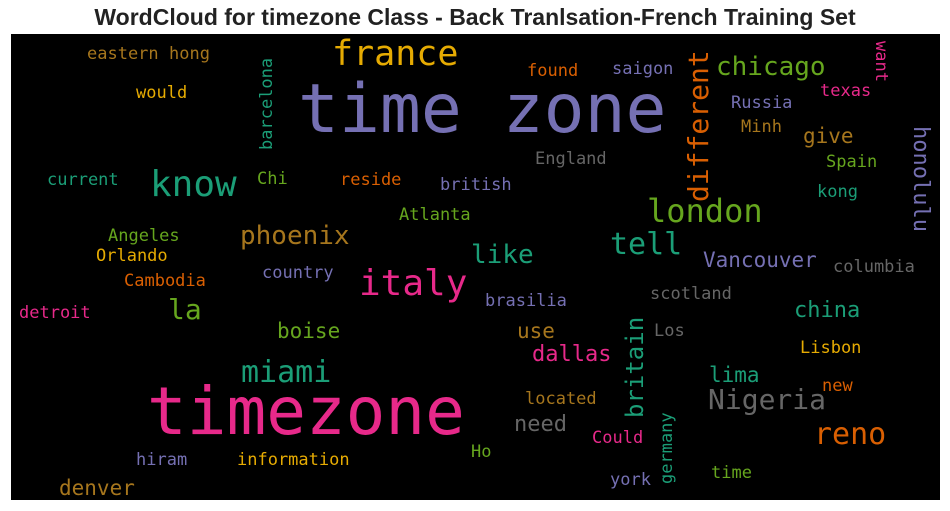  Describe the element at coordinates (55, 313) in the screenshot. I see `word-detroit: detroit` at that location.